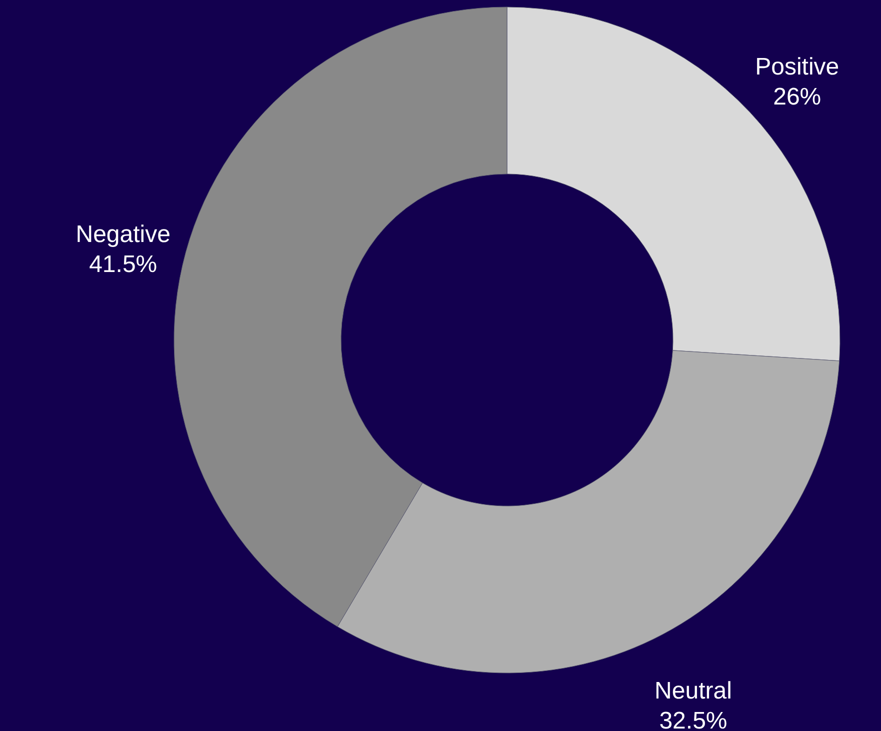  What do you see at coordinates (797, 67) in the screenshot?
I see `slice-label: Positive` at bounding box center [797, 67].